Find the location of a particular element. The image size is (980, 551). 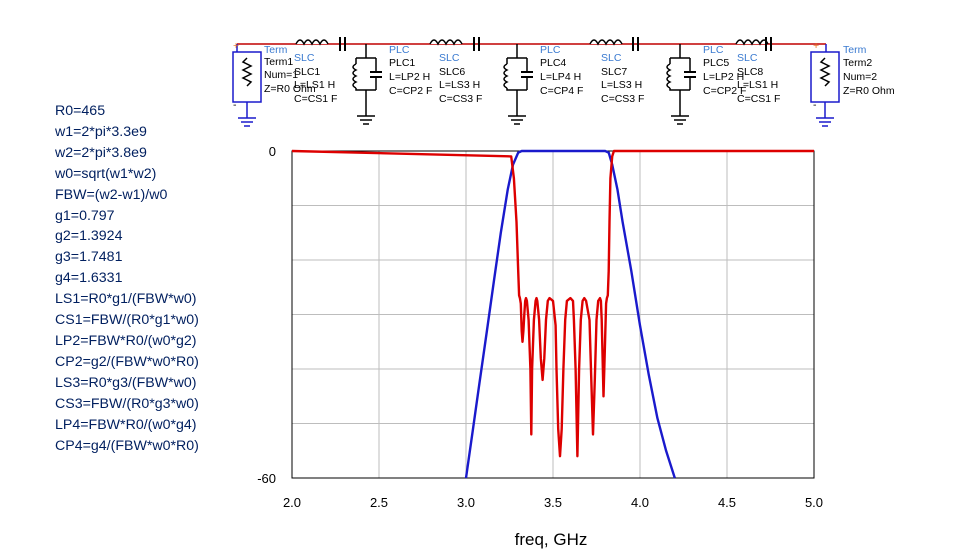

x-axis-ticks: 2.0 2.5 3.0 3.5 4.0 4.5 5.0 is located at coordinates (553, 502).